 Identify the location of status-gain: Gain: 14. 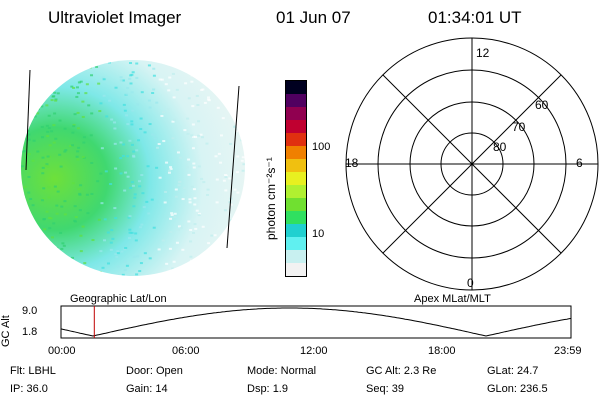
(147, 389).